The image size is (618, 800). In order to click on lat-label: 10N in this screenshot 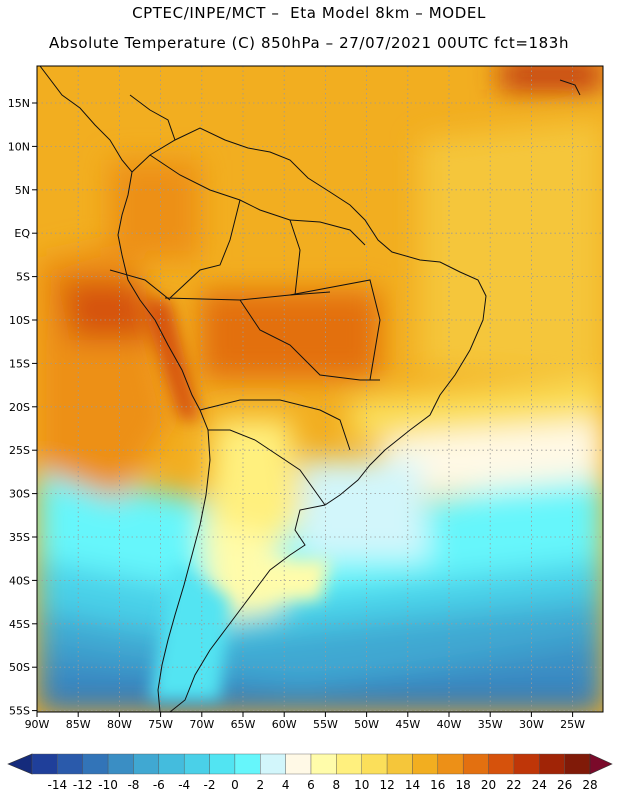, I will do `click(19, 146)`.